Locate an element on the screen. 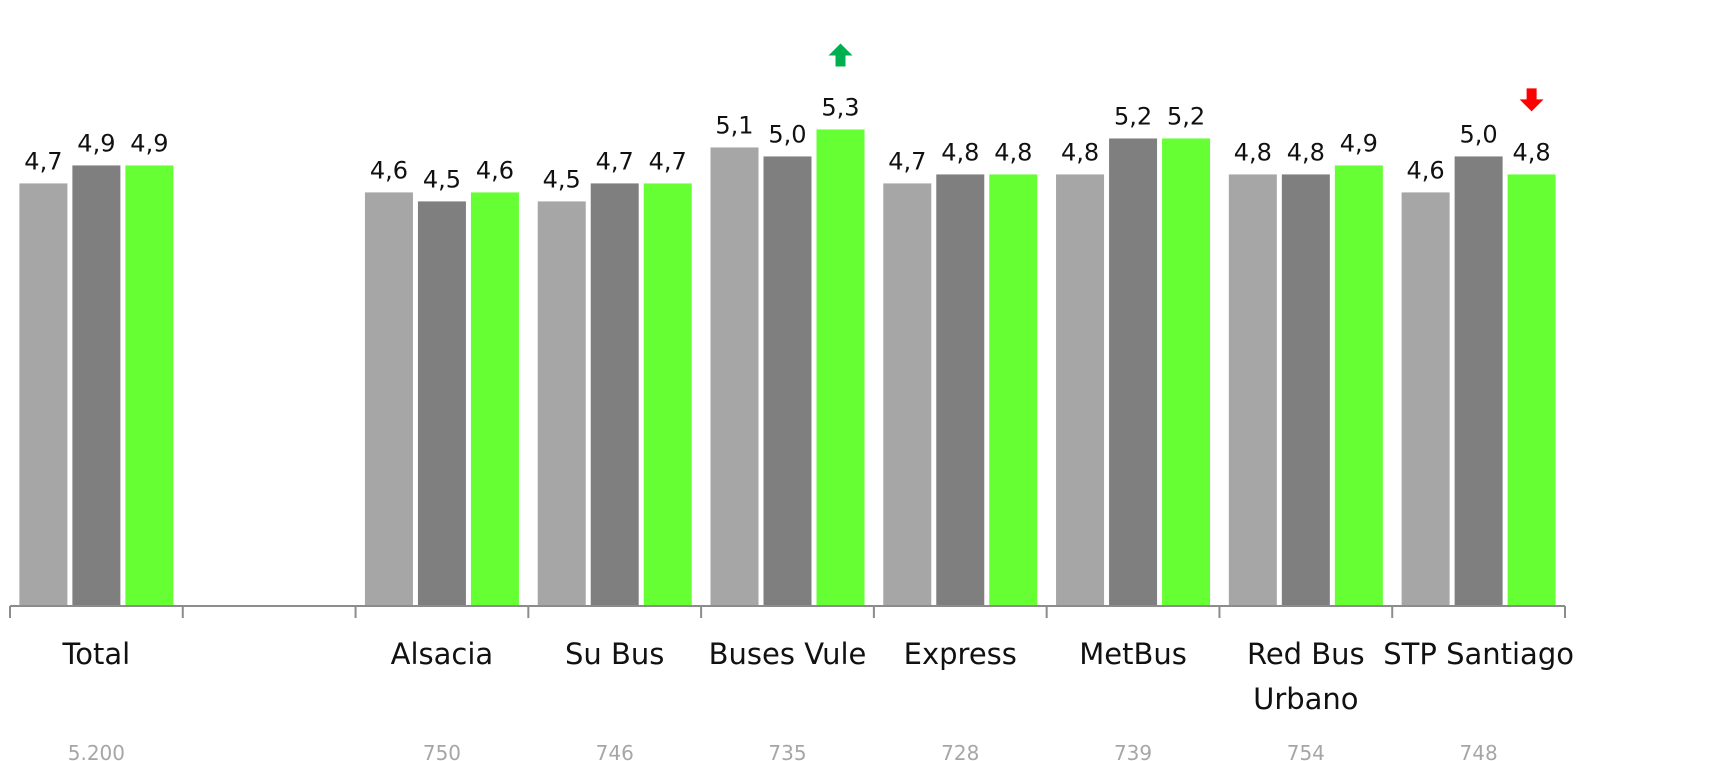  x-tick-label: Alsacia is located at coordinates (442, 654).